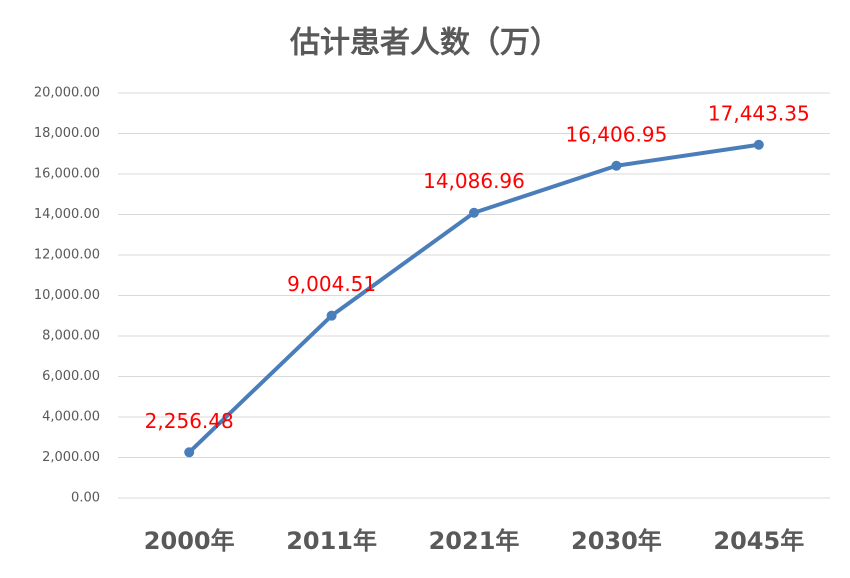  I want to click on y-tick-label: 2,000.00, so click(71, 457).